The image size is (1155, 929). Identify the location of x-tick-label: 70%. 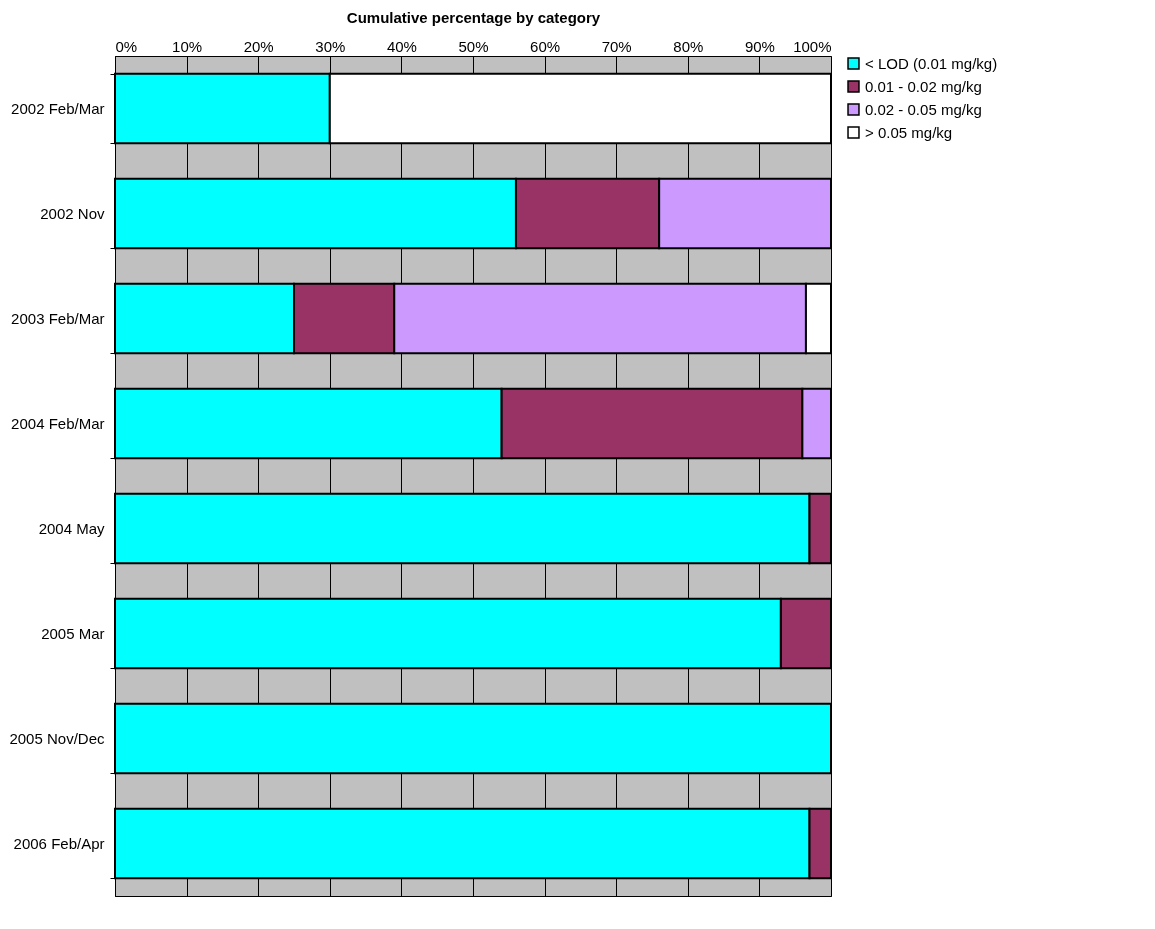
(616, 46).